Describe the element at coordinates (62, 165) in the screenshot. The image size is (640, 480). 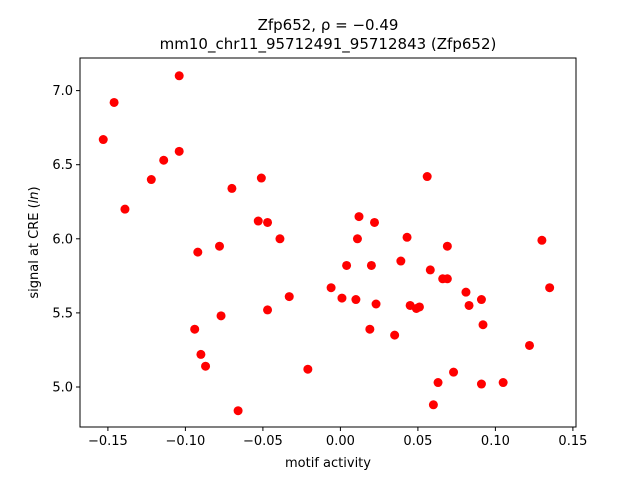
I see `y-tick-label: 6.5` at that location.